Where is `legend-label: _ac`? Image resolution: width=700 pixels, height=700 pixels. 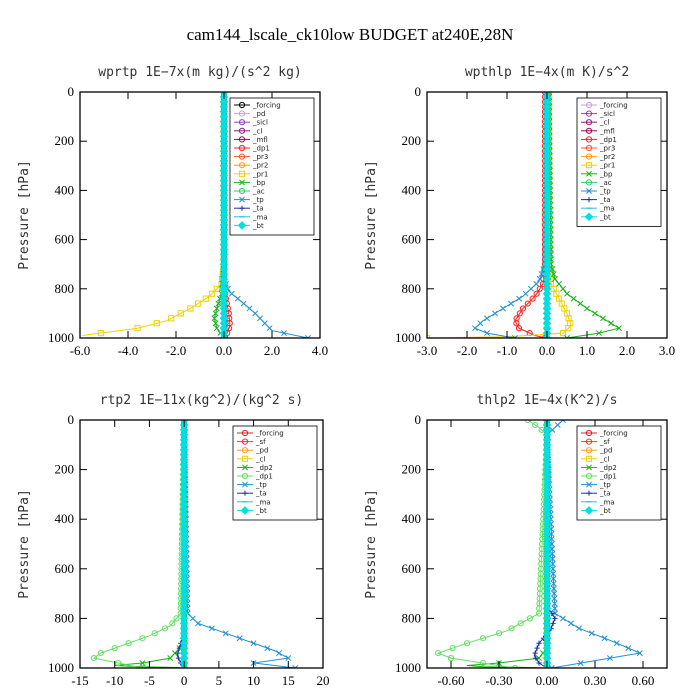 legend-label: _ac is located at coordinates (605, 183).